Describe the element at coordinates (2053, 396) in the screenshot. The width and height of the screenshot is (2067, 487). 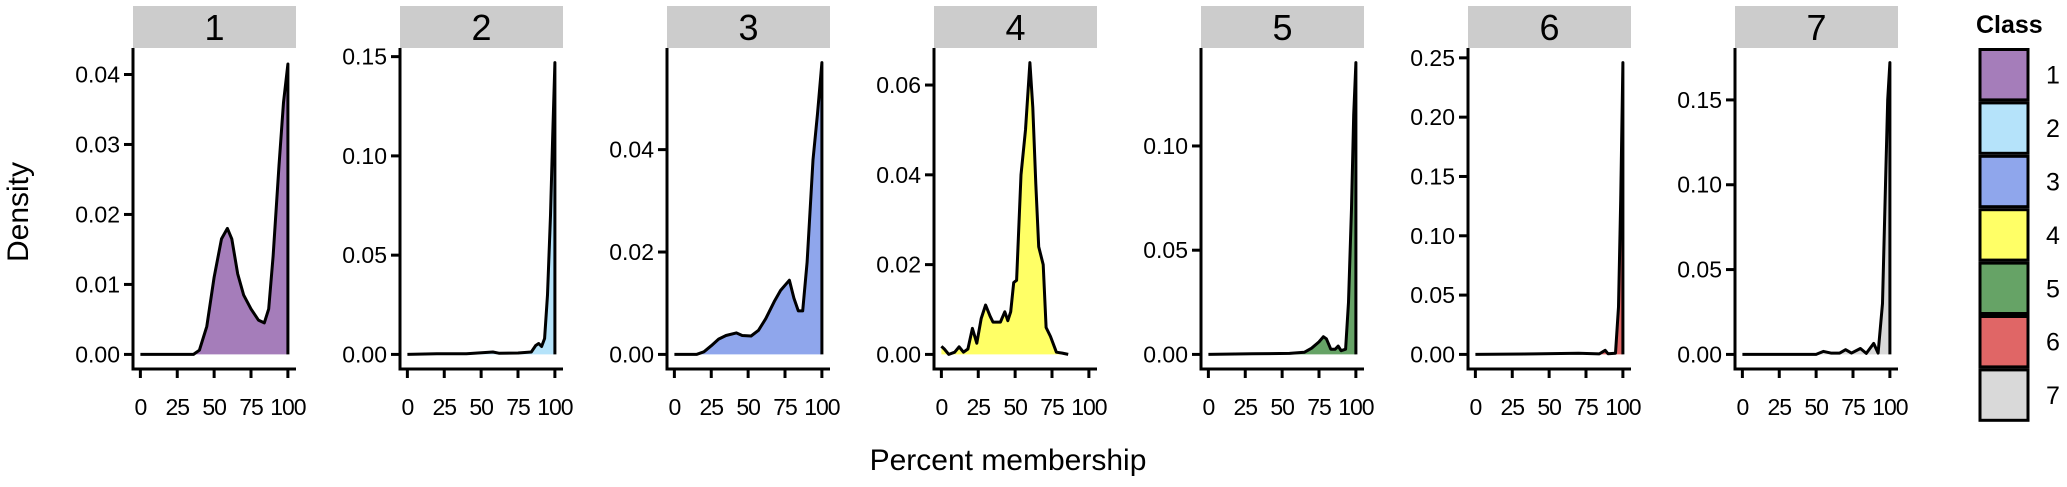
I see `legend-label: 7` at that location.